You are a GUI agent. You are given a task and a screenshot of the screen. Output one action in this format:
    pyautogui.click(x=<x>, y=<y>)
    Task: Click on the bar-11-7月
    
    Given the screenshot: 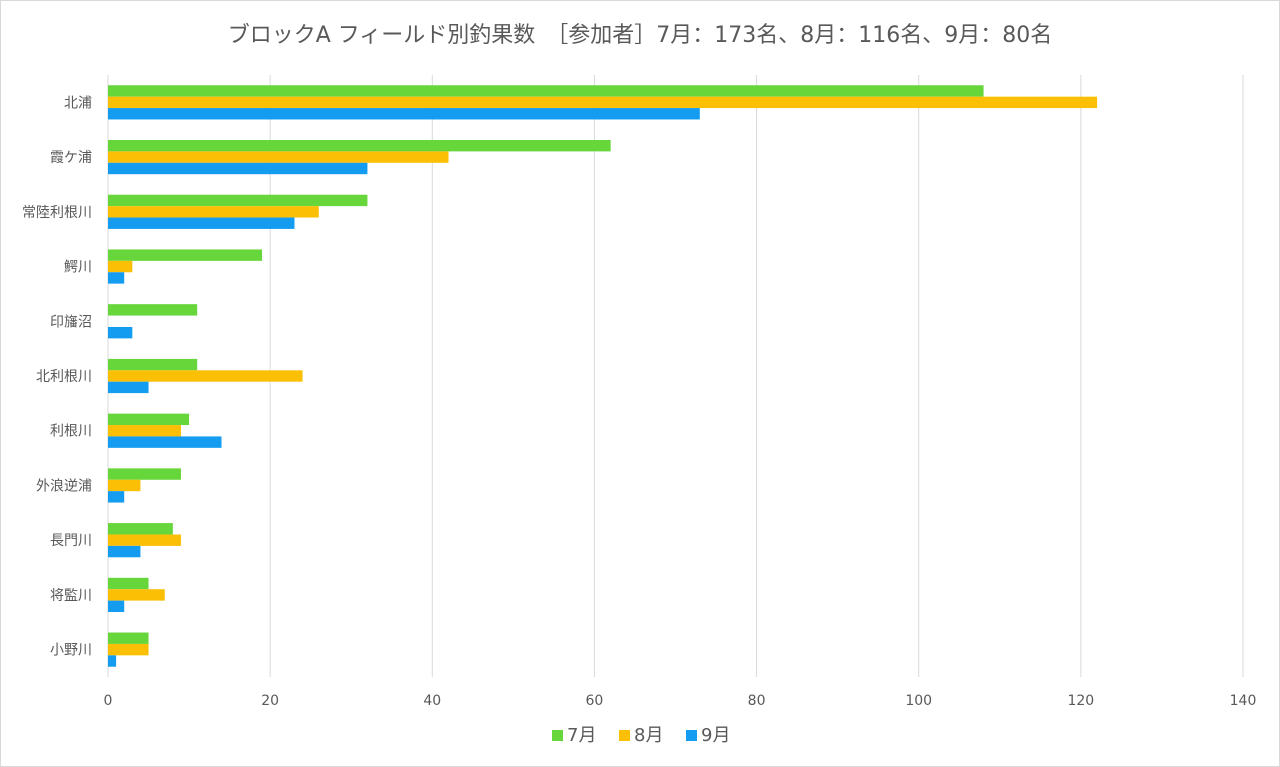 What is the action you would take?
    pyautogui.click(x=128, y=638)
    